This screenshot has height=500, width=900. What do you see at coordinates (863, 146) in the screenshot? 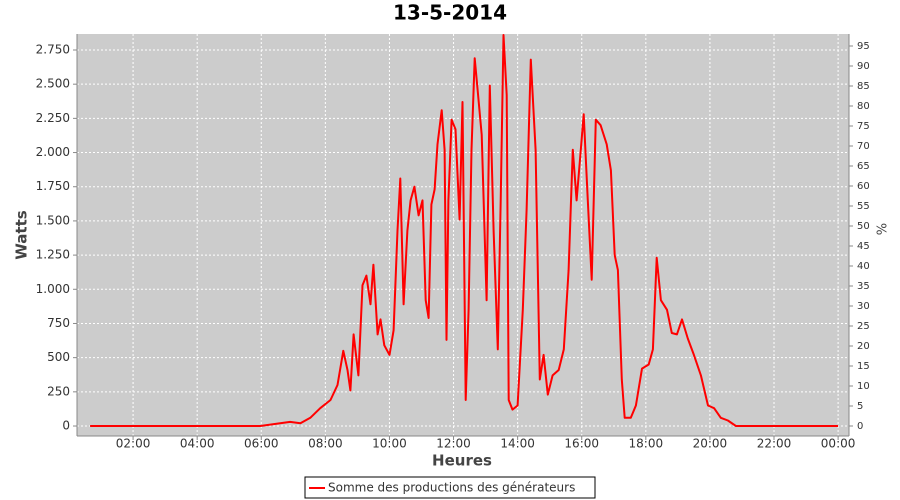
I see `y2-tick-label: 70` at bounding box center [863, 146].